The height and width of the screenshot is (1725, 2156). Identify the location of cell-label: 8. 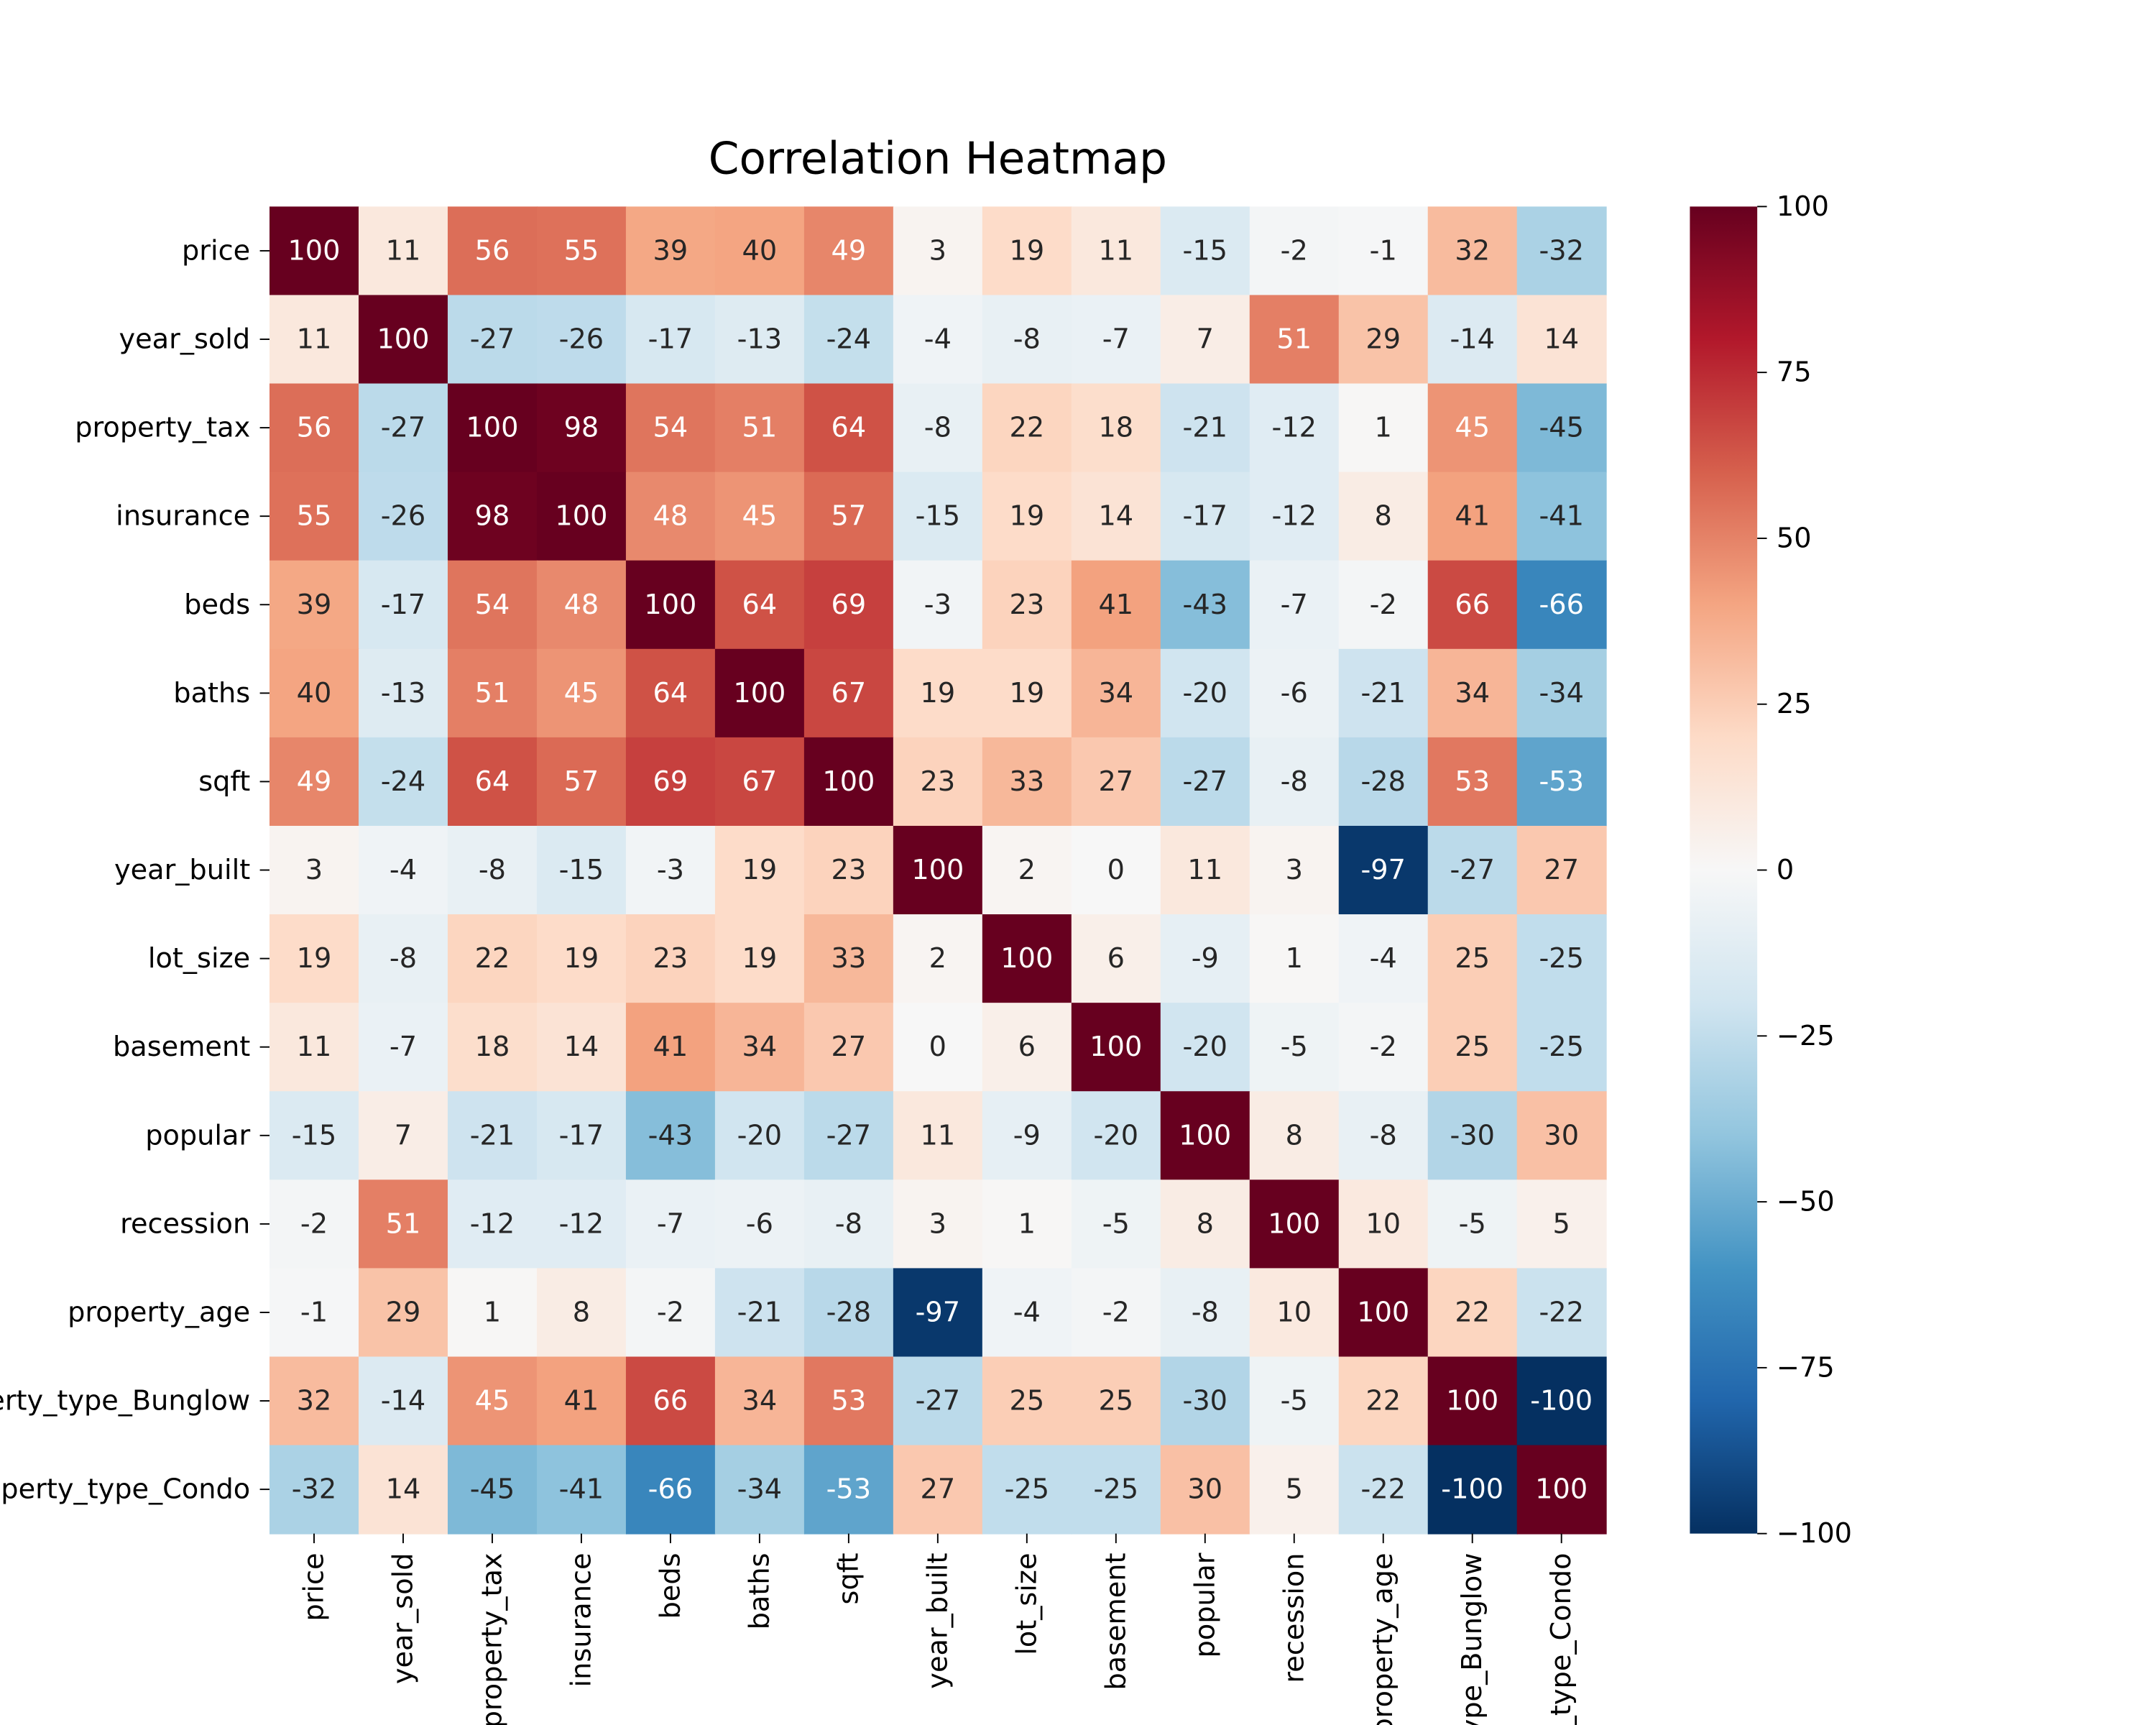
(1294, 1135).